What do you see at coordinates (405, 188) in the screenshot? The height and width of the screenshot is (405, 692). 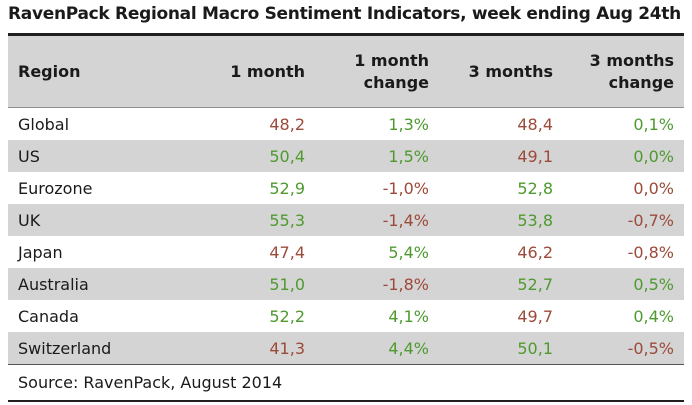 I see `one-month-change-cell: -1,0%` at bounding box center [405, 188].